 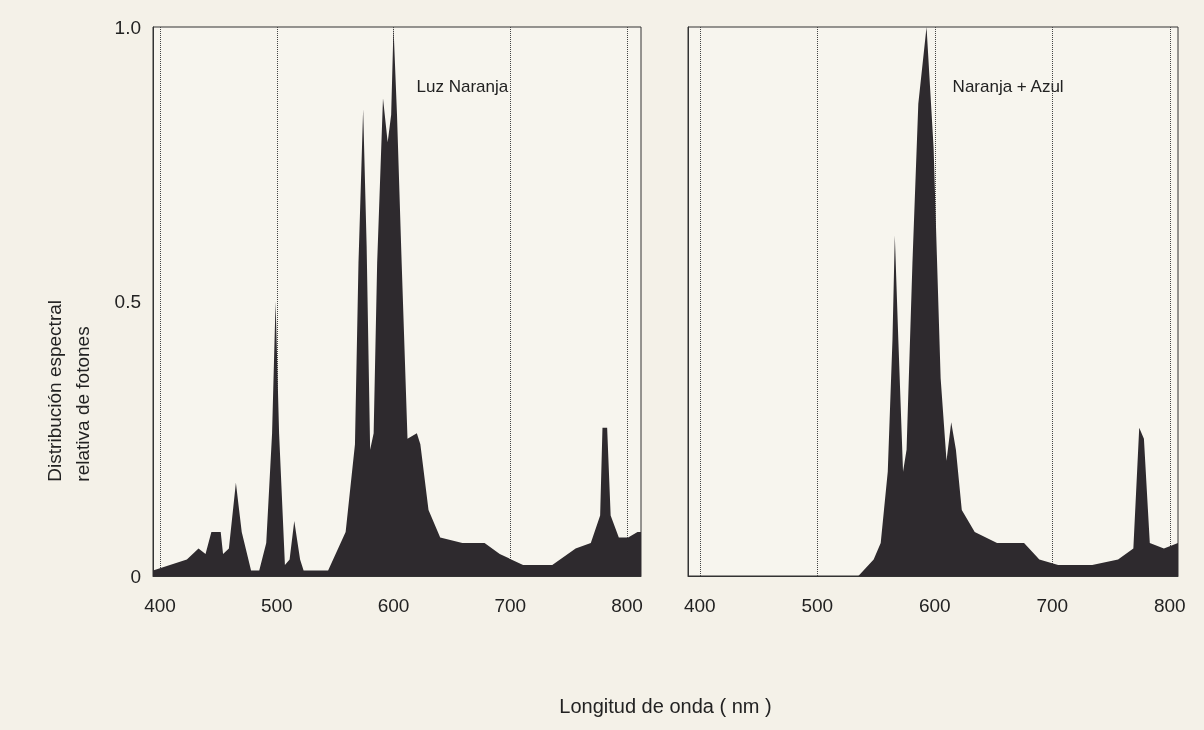 I want to click on y-axis-title: Distribución espectral relativa de fotones, so click(x=68, y=390).